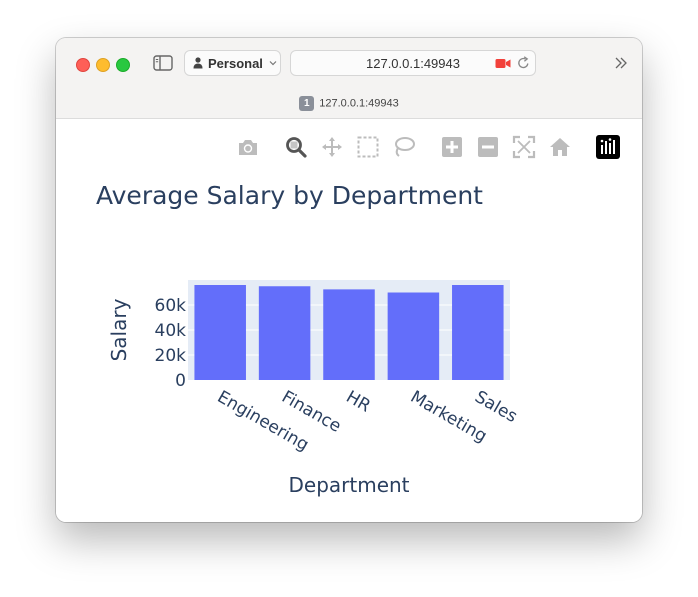 Image resolution: width=698 pixels, height=597 pixels. Describe the element at coordinates (307, 103) in the screenshot. I see `tab-index-badge: 1` at that location.